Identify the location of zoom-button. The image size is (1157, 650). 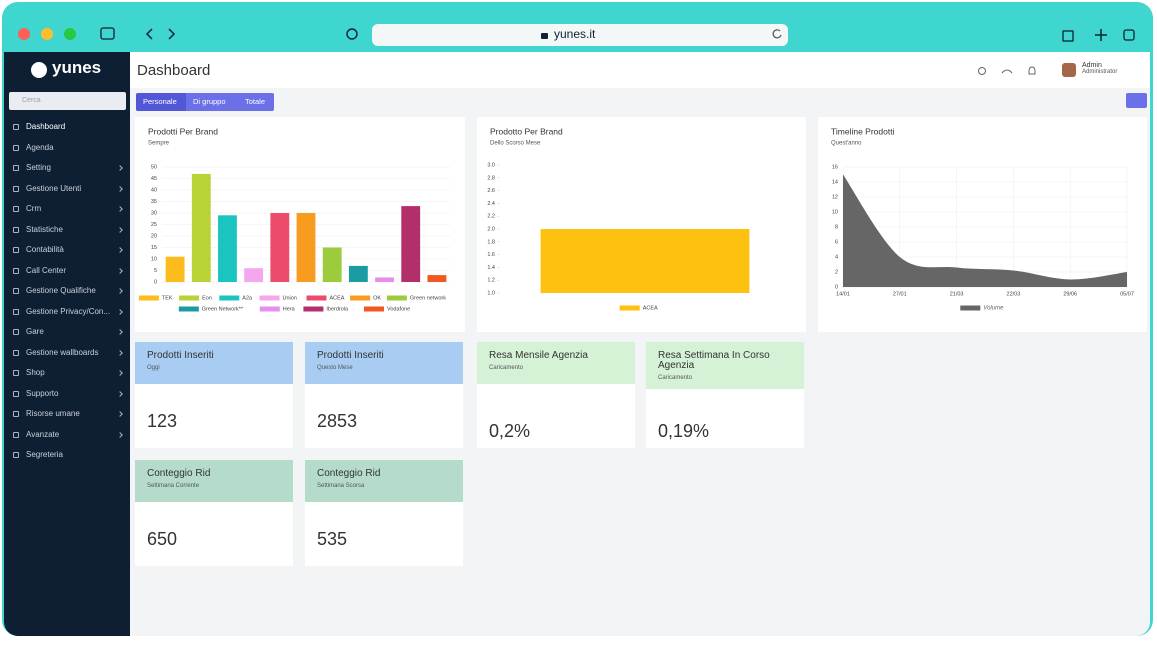
(70, 34).